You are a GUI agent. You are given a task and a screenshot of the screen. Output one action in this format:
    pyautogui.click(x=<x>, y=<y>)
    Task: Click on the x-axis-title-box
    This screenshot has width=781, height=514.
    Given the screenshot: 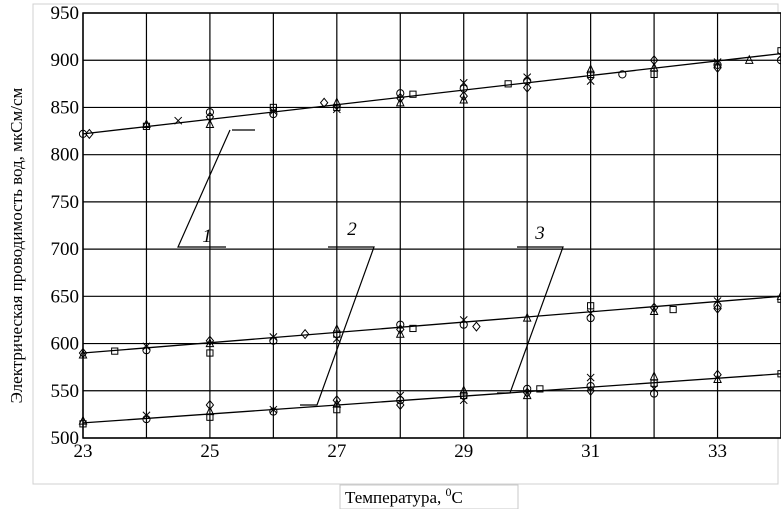 What is the action you would take?
    pyautogui.click(x=429, y=497)
    